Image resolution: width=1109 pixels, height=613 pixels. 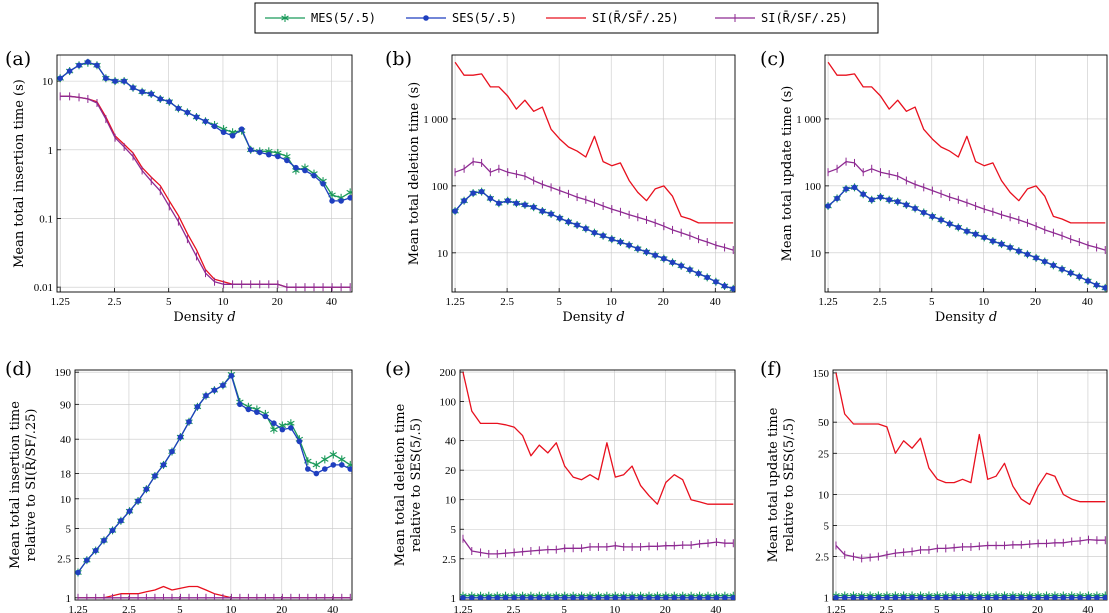 What do you see at coordinates (454, 530) in the screenshot?
I see `y-tick-label: 5` at bounding box center [454, 530].